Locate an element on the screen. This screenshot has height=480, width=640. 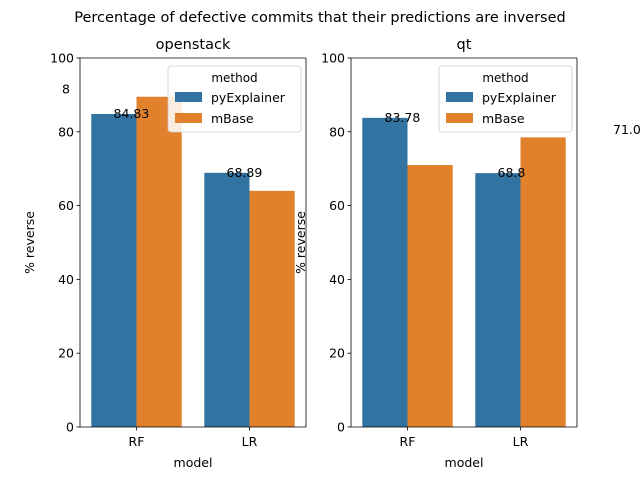
data-label: 84.83 is located at coordinates (132, 113).